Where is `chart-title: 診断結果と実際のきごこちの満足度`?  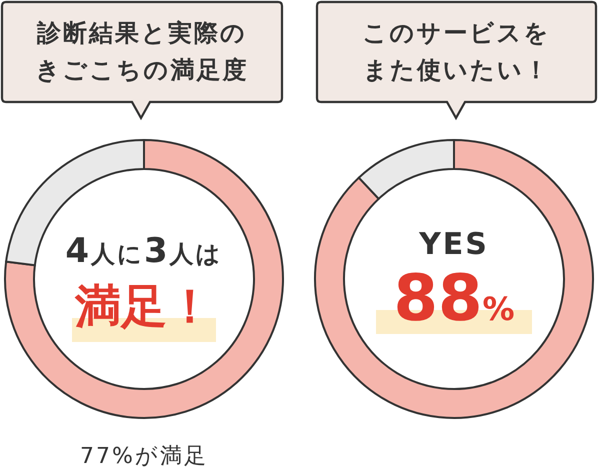 chart-title: 診断結果と実際のきごこちの満足度 is located at coordinates (142, 52).